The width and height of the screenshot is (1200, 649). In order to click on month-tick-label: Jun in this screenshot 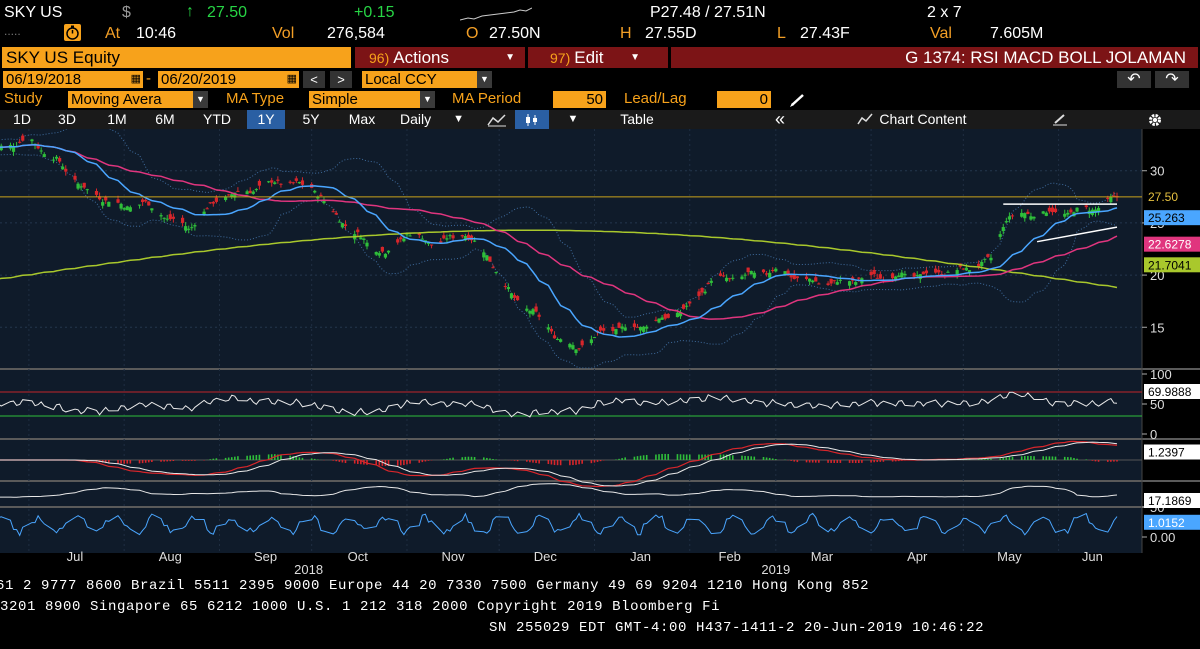, I will do `click(1092, 556)`.